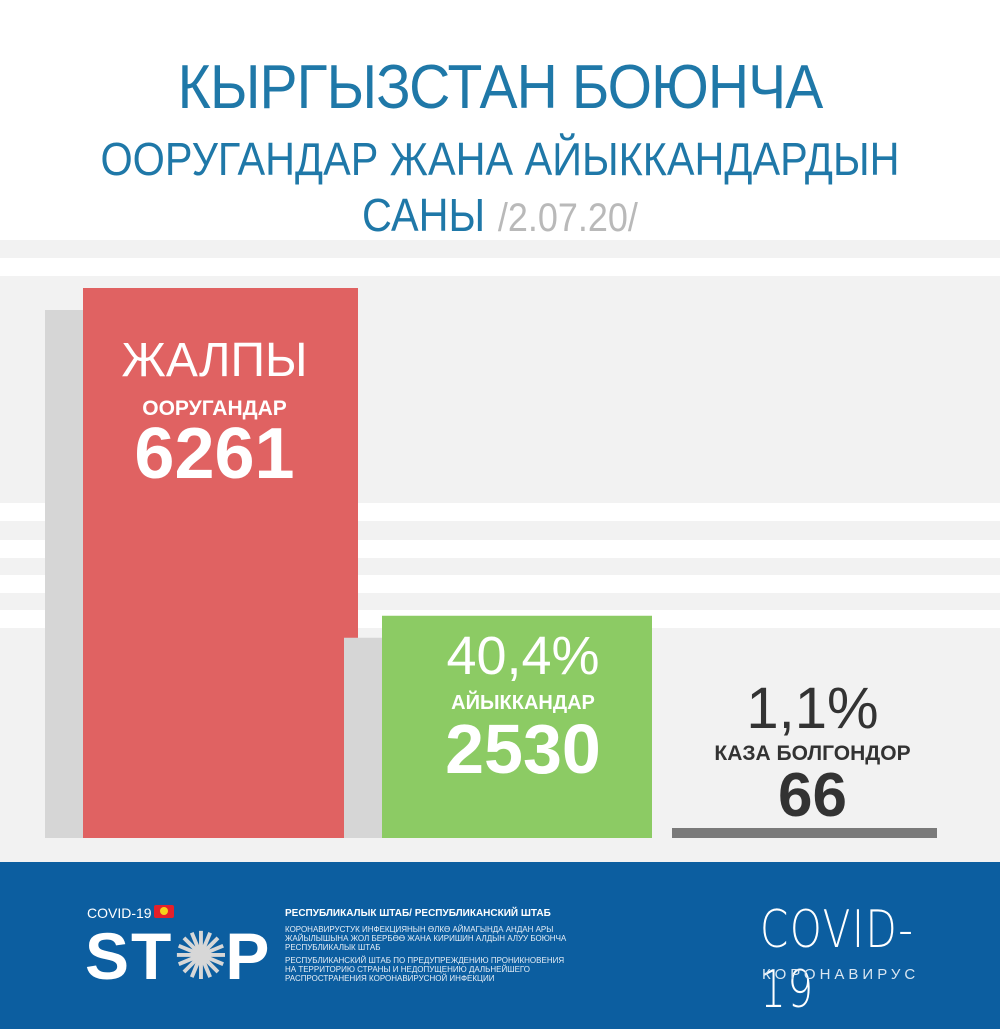 This screenshot has height=1029, width=1000. I want to click on bar-value-label: 6261, so click(214, 454).